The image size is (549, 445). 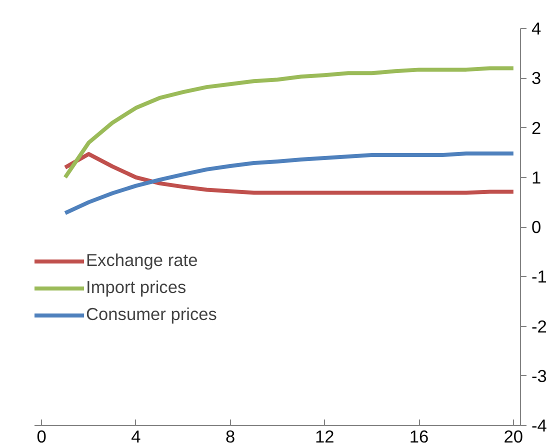 I want to click on x-tick-label: 12, so click(x=324, y=435).